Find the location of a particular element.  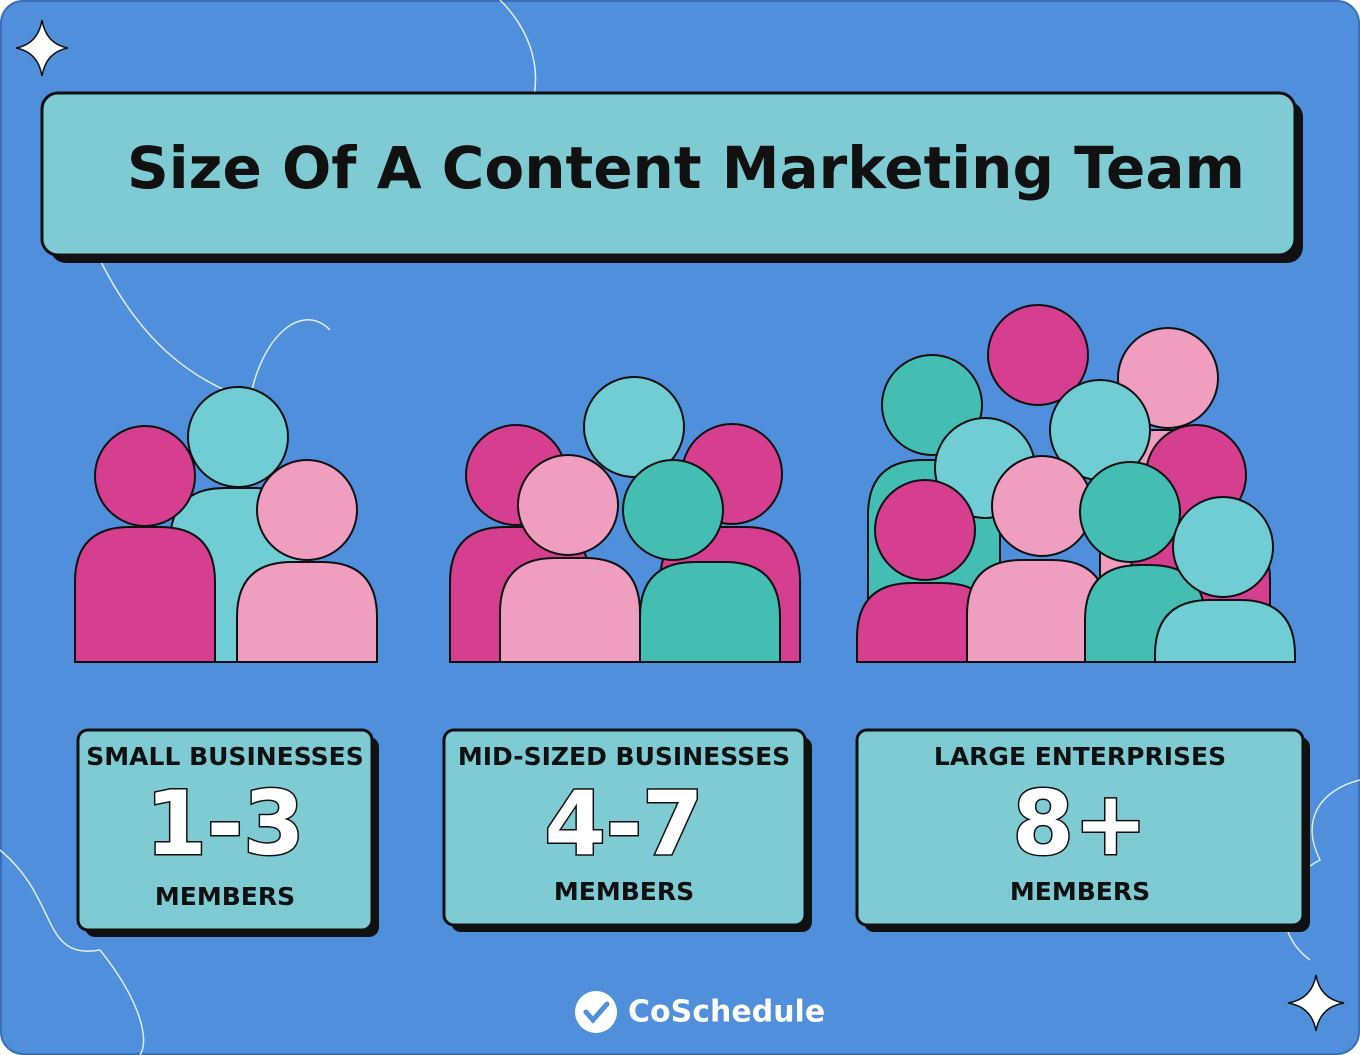

logo: CoSchedule is located at coordinates (700, 1012).